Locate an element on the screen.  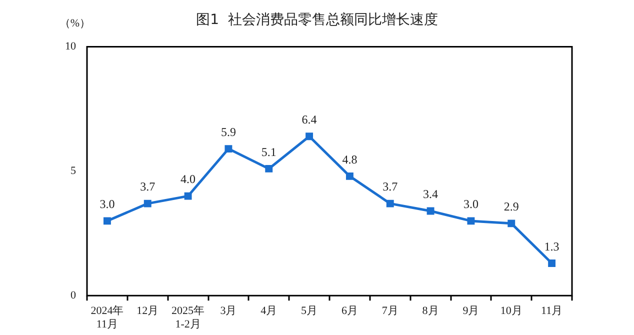
x-tick-label: 10月 is located at coordinates (511, 311).